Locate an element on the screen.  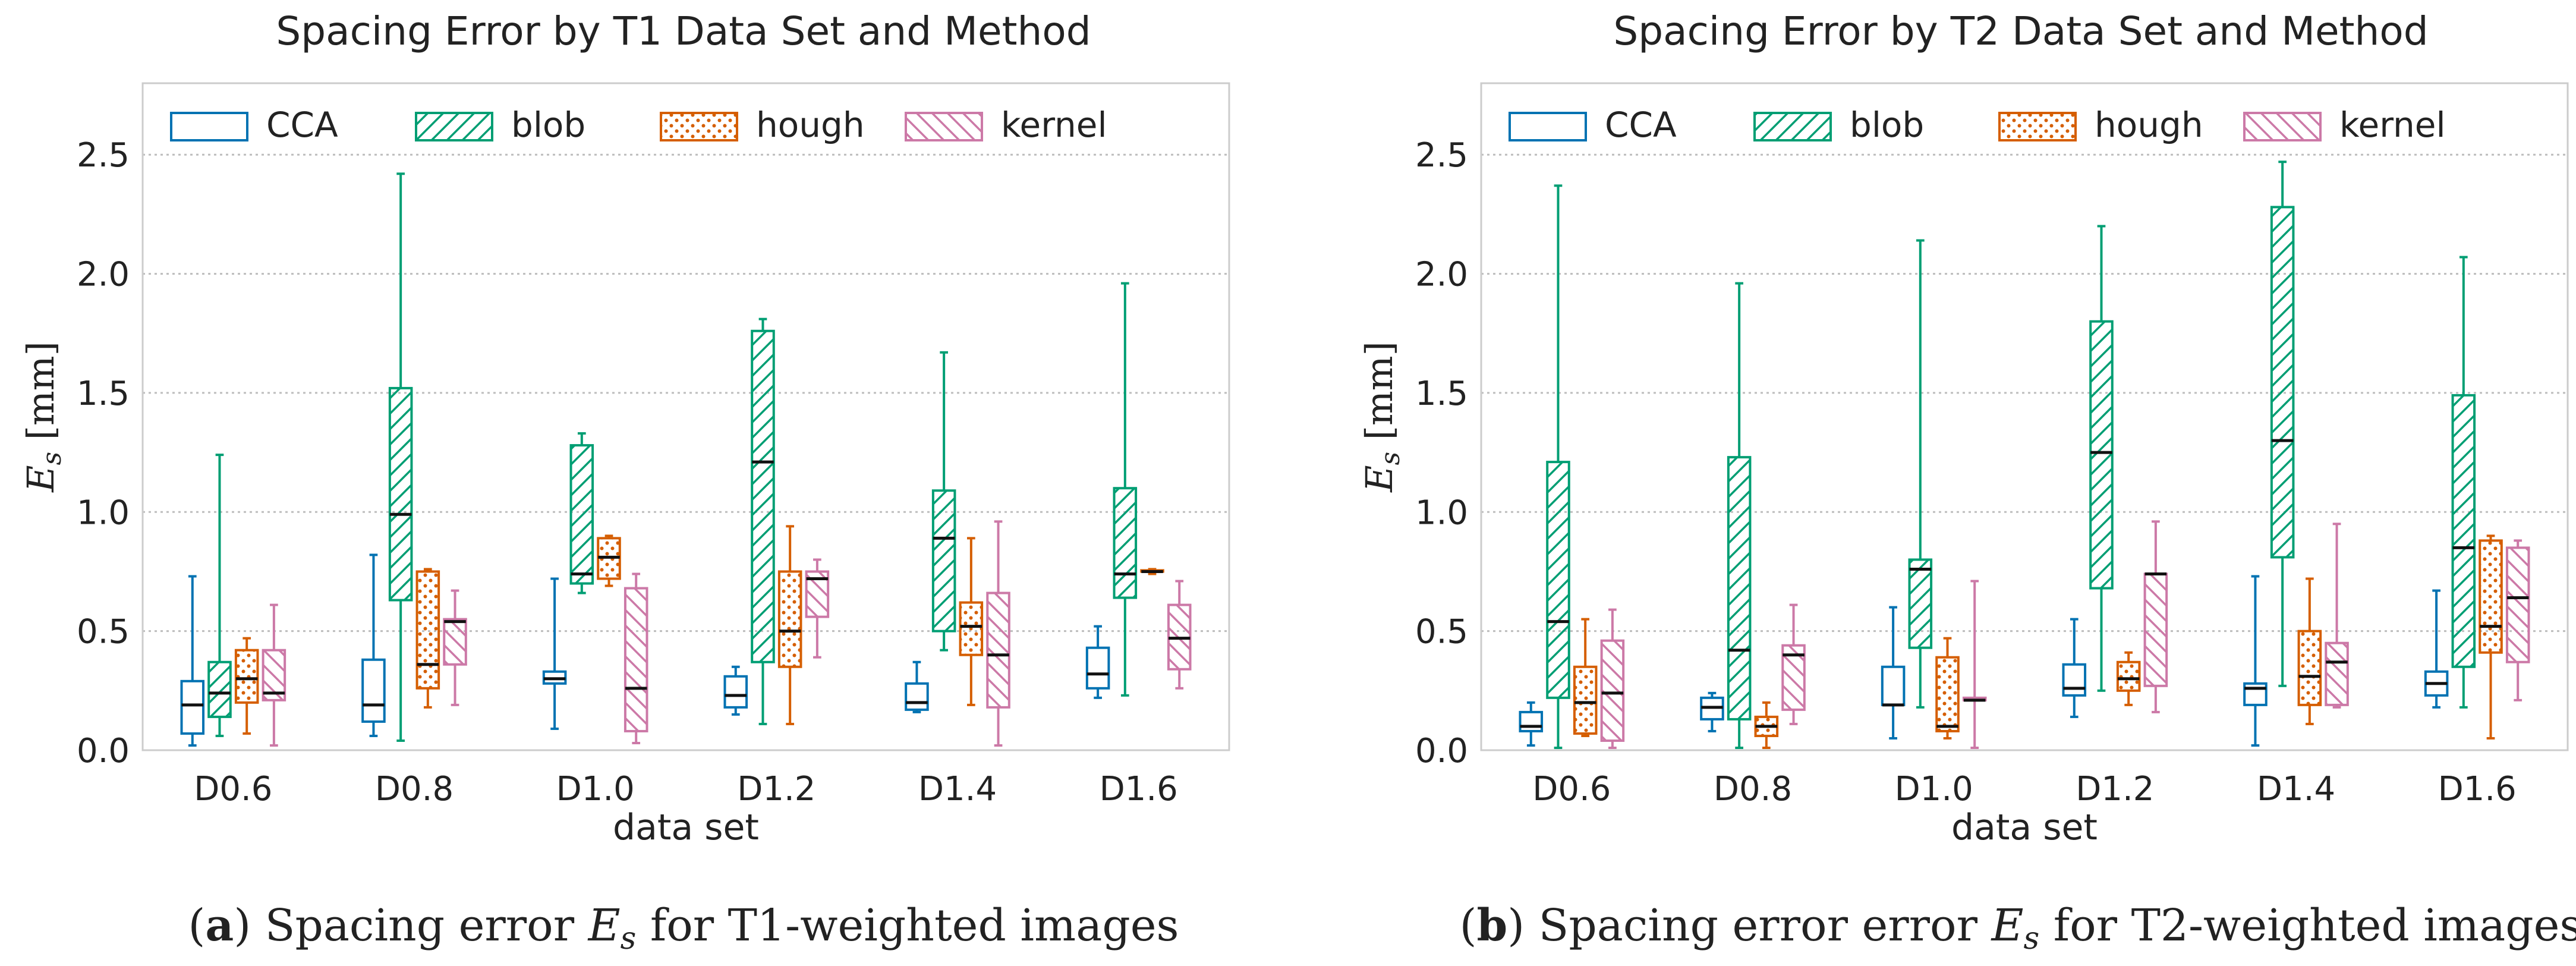
x-tick-label: D1.0 is located at coordinates (1934, 789).